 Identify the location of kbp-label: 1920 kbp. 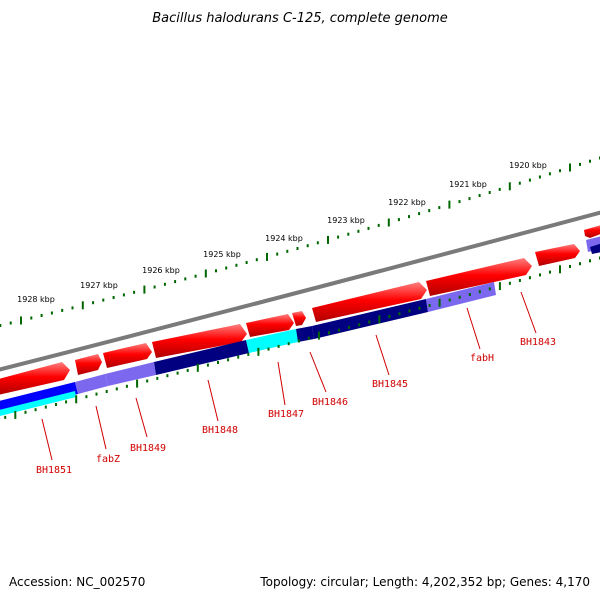
(528, 165).